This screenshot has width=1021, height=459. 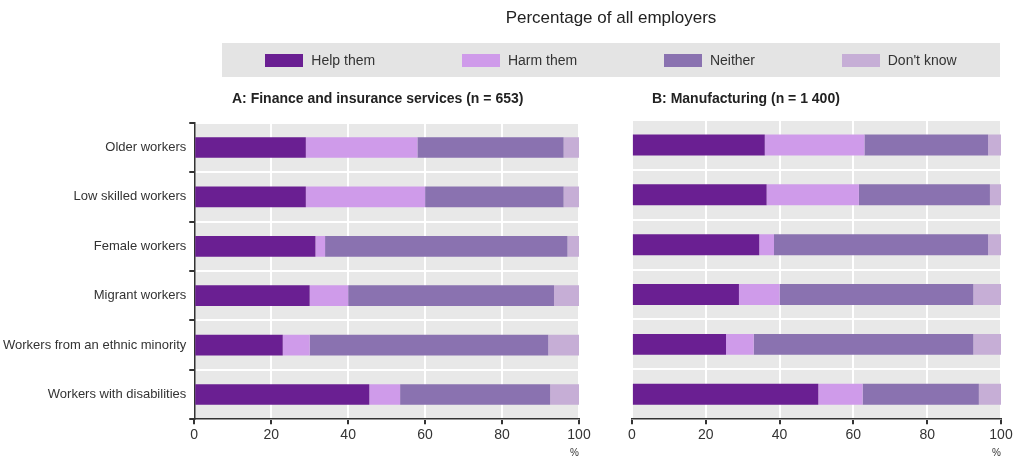 I want to click on legend-label: Don't know, so click(x=922, y=60).